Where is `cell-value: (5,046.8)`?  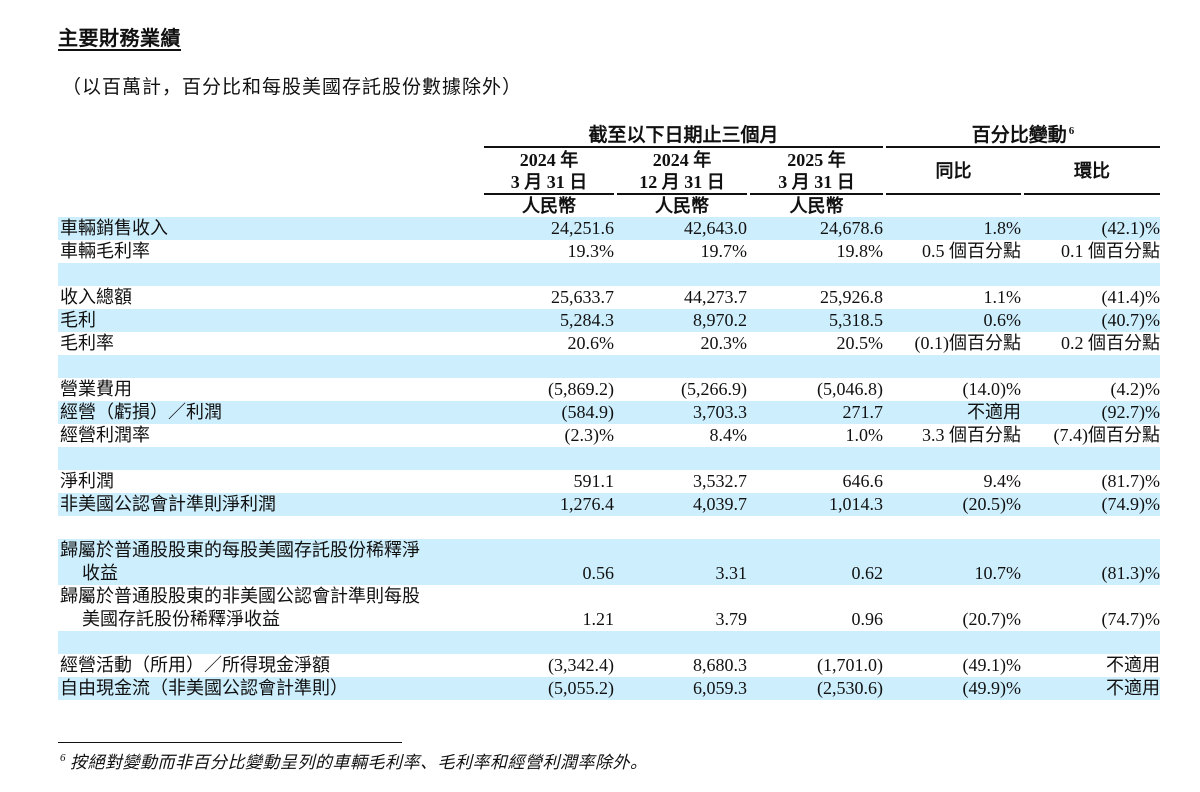
cell-value: (5,046.8) is located at coordinates (850, 389).